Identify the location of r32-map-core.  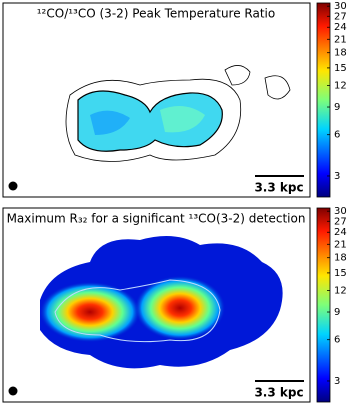
(180, 308).